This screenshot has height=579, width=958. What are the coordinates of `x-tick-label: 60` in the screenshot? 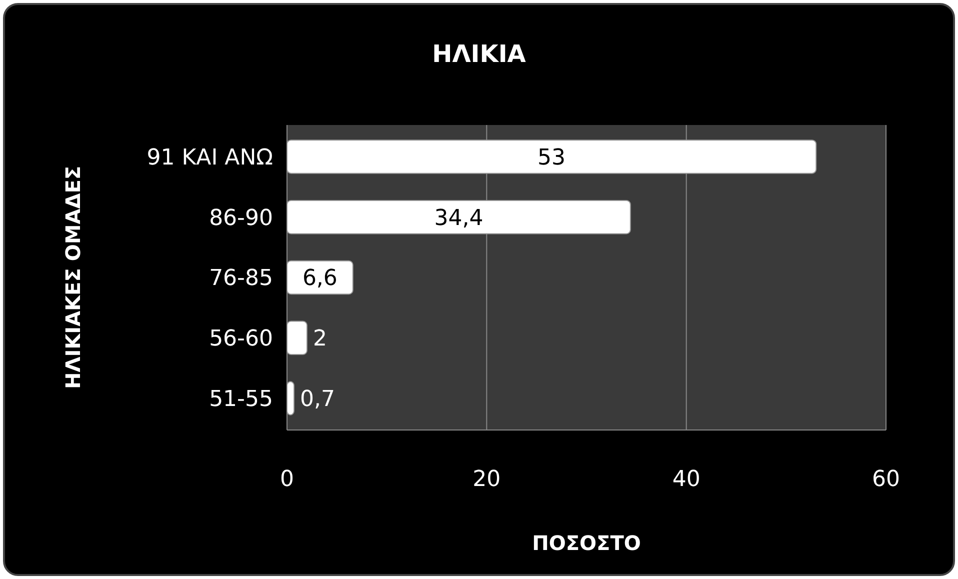 It's located at (886, 479).